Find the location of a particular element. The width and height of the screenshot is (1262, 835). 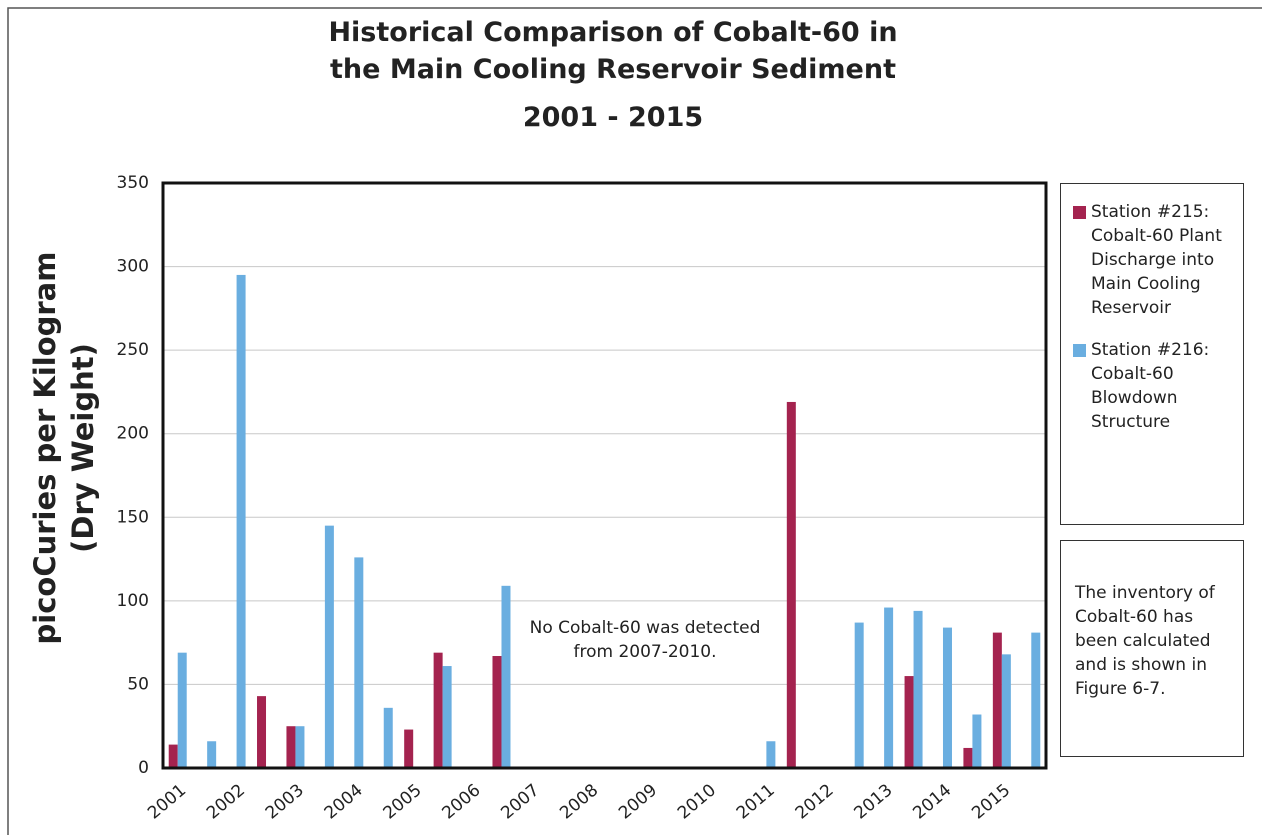

x-tick-label: 2014 is located at coordinates (932, 801).